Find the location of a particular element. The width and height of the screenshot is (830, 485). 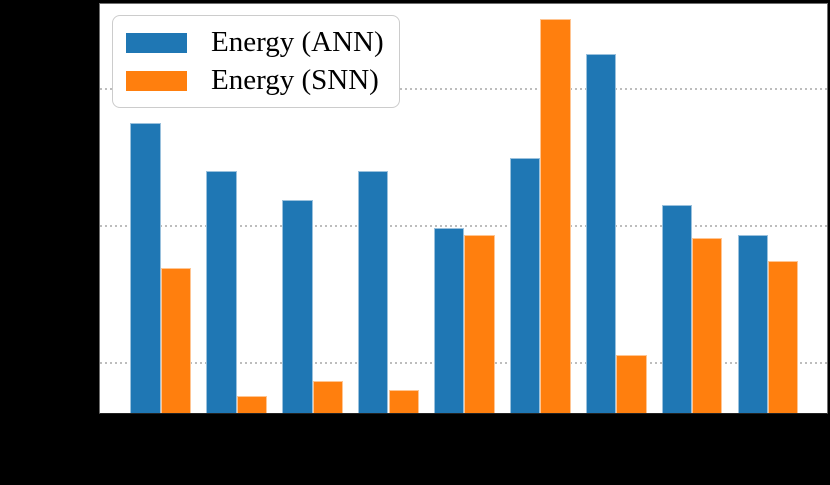

legend-snn-label: Energy (SNN) is located at coordinates (295, 80).